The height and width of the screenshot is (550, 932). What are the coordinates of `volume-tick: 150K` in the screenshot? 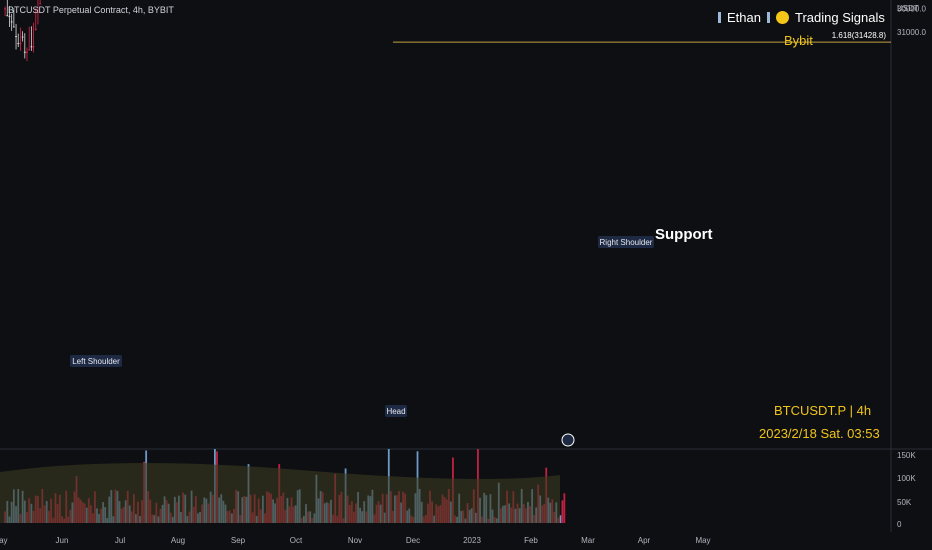 It's located at (906, 455).